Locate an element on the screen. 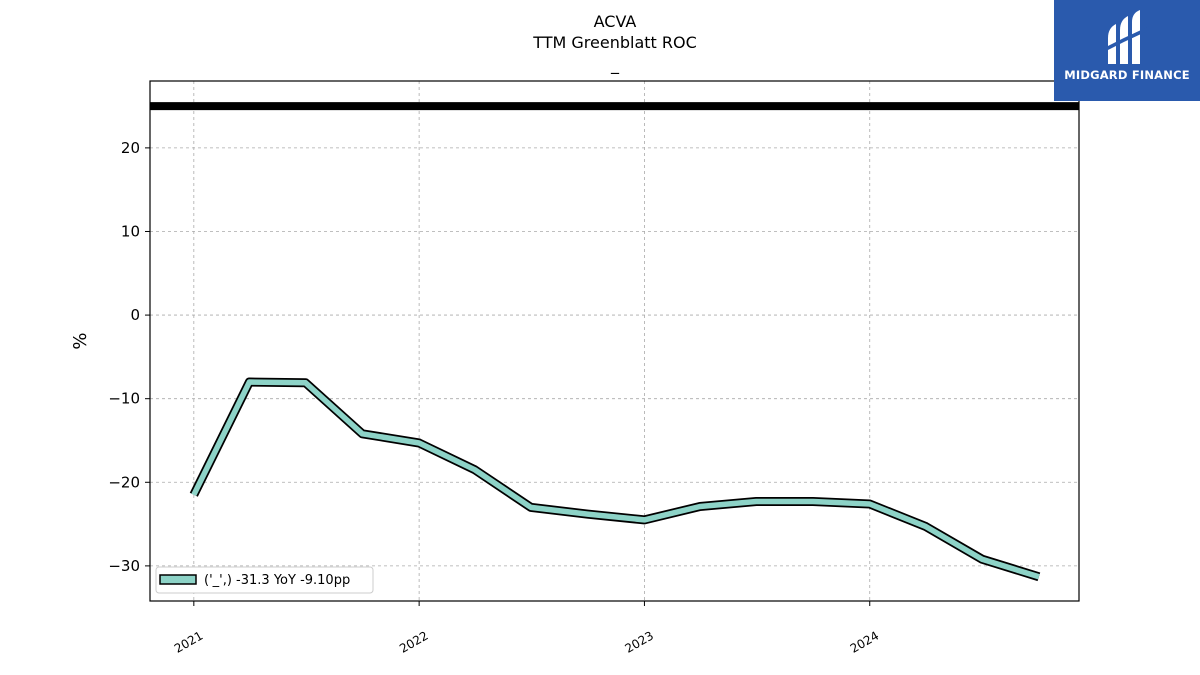  x-tick-label: 2024 is located at coordinates (864, 641).